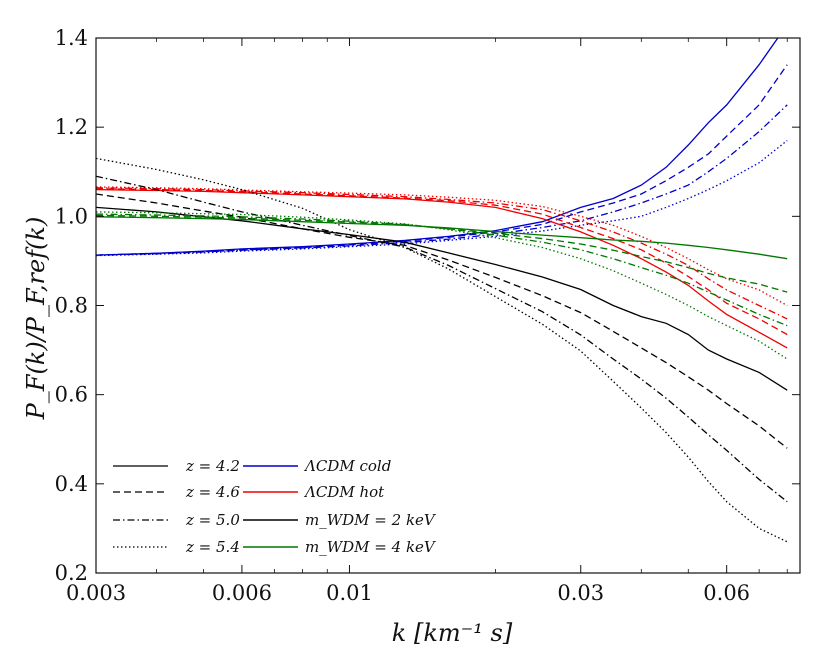 The width and height of the screenshot is (831, 664). I want to click on y-tick-label: 1.4, so click(71, 38).